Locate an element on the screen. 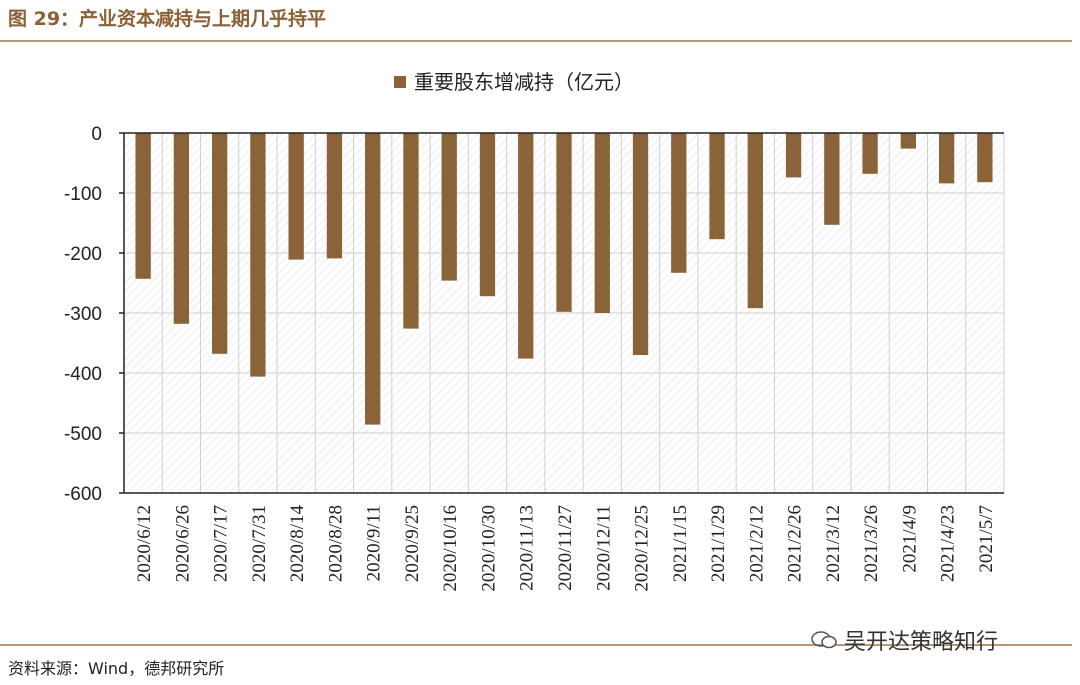 This screenshot has width=1080, height=685. title-rule is located at coordinates (536, 41).